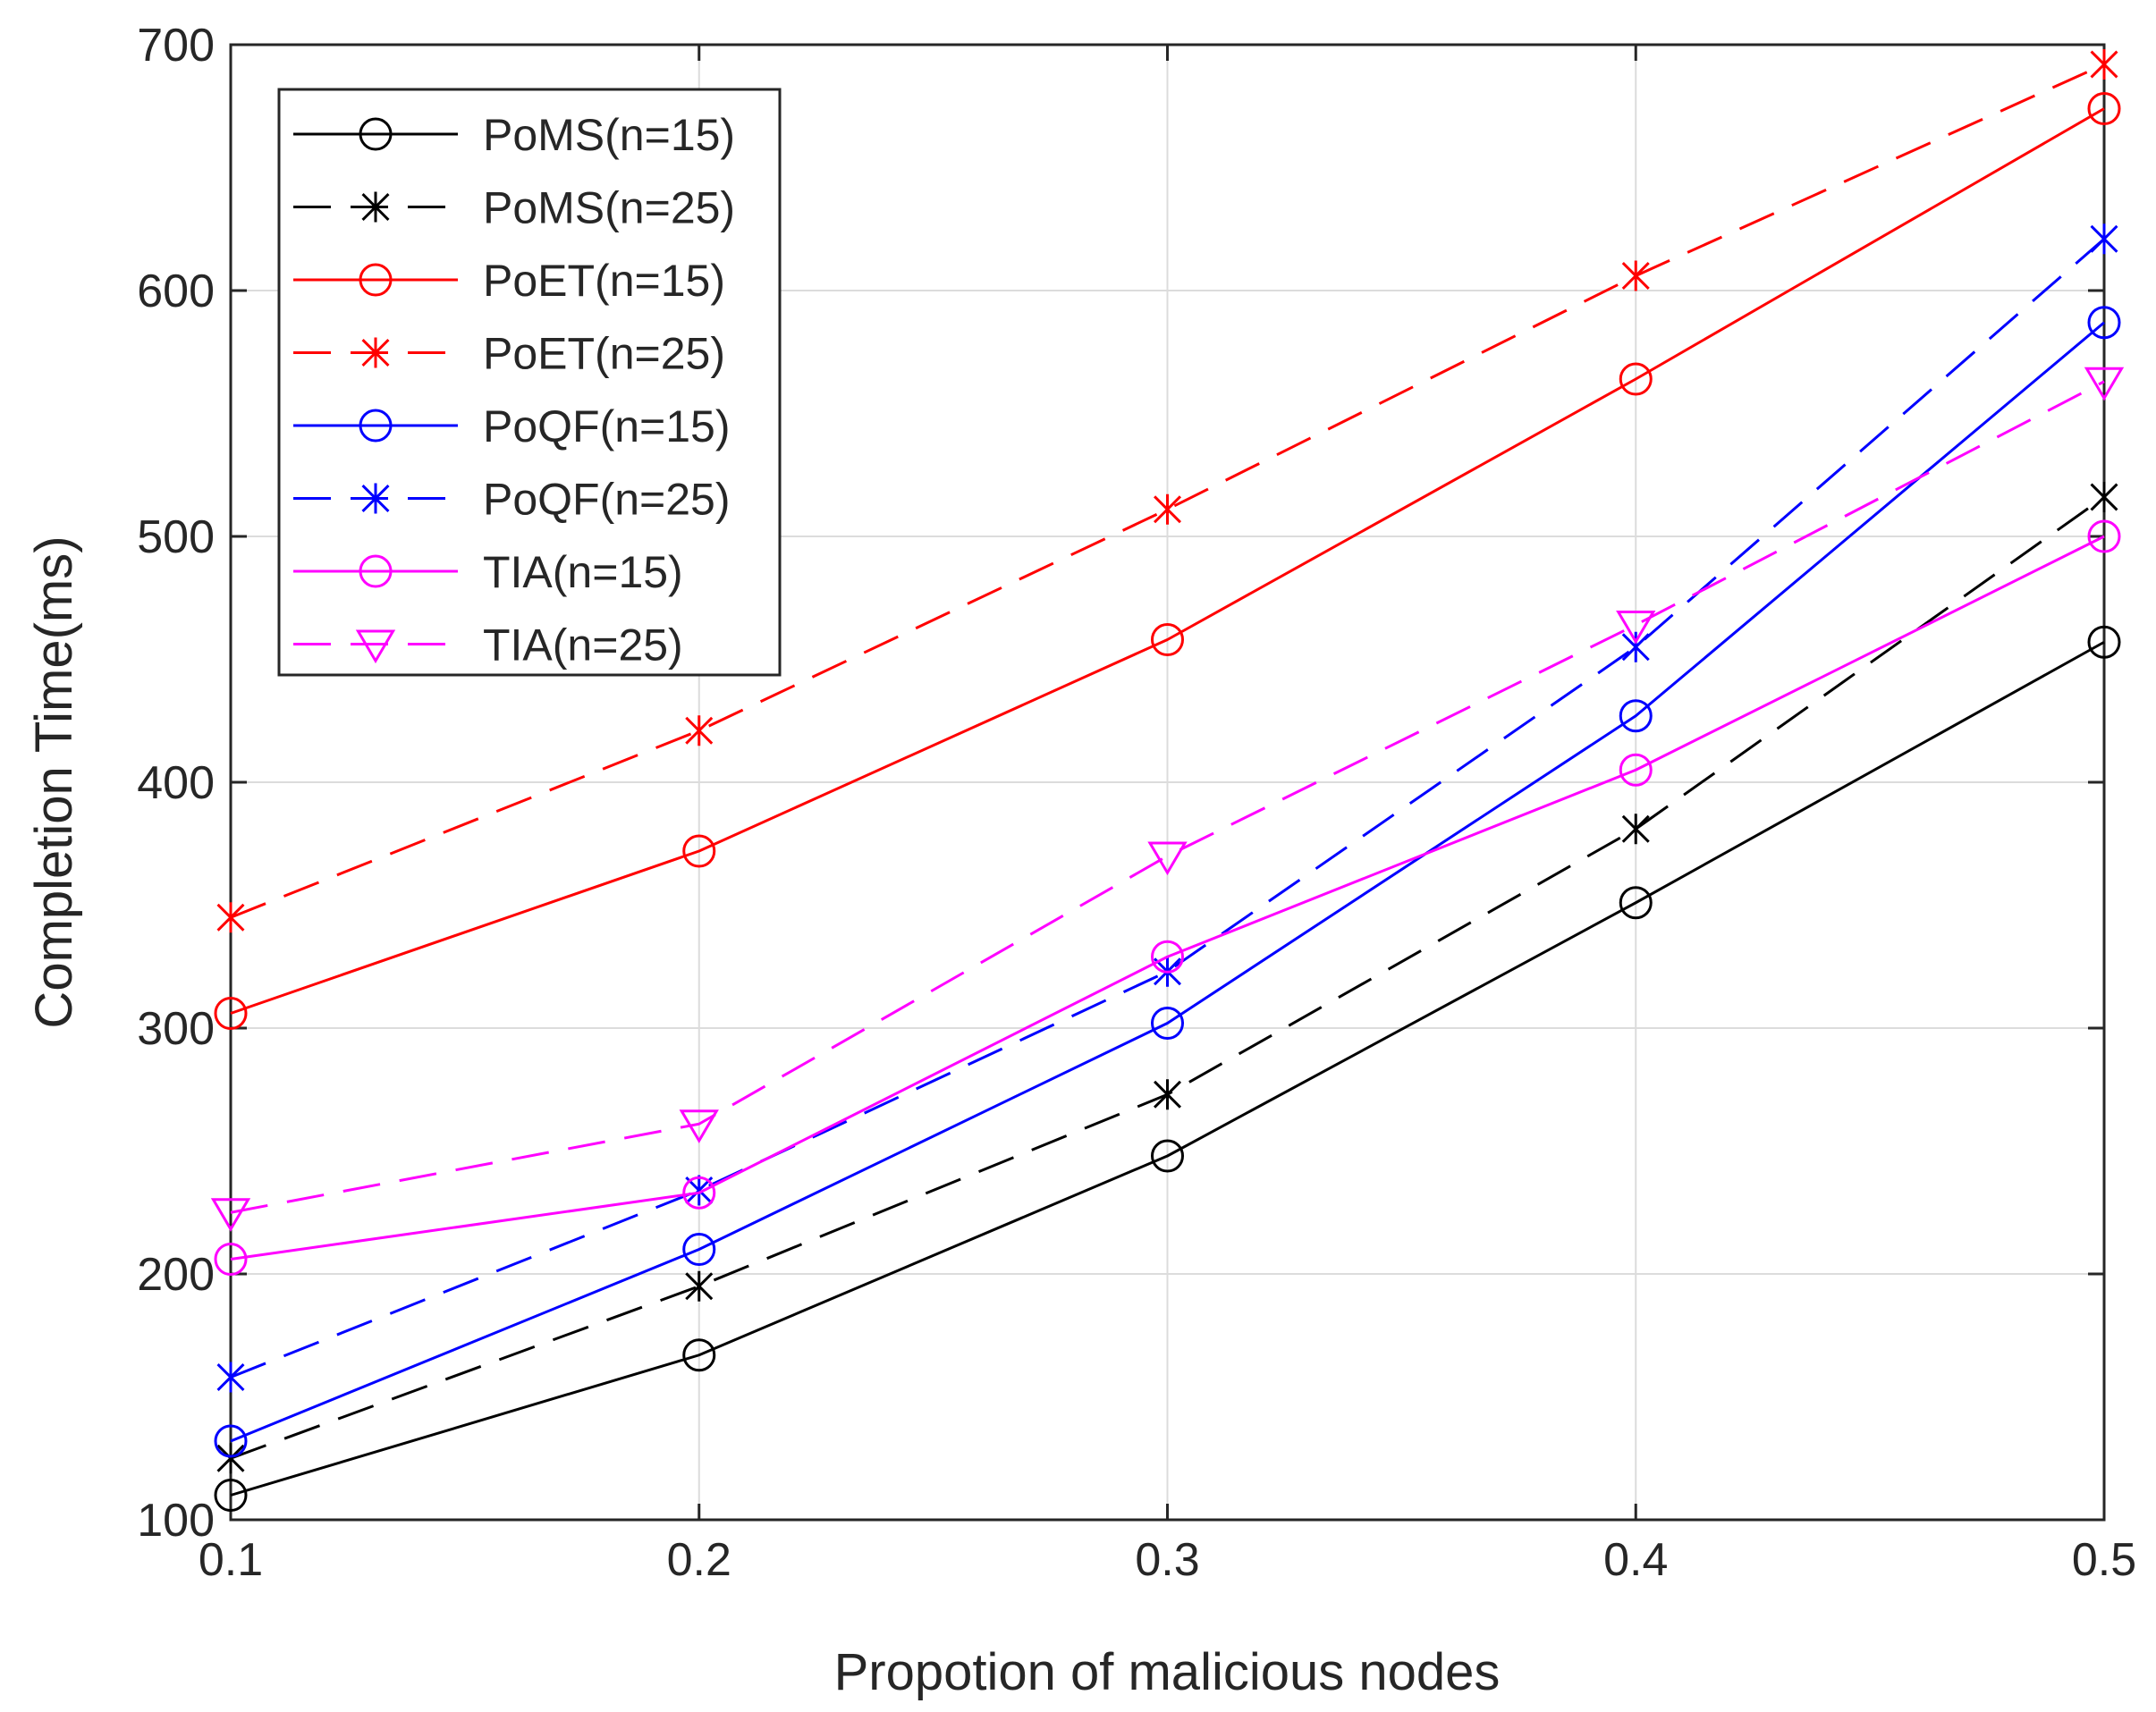 The image size is (2156, 1712). I want to click on legend-item: PoET(n=15), so click(509, 281).